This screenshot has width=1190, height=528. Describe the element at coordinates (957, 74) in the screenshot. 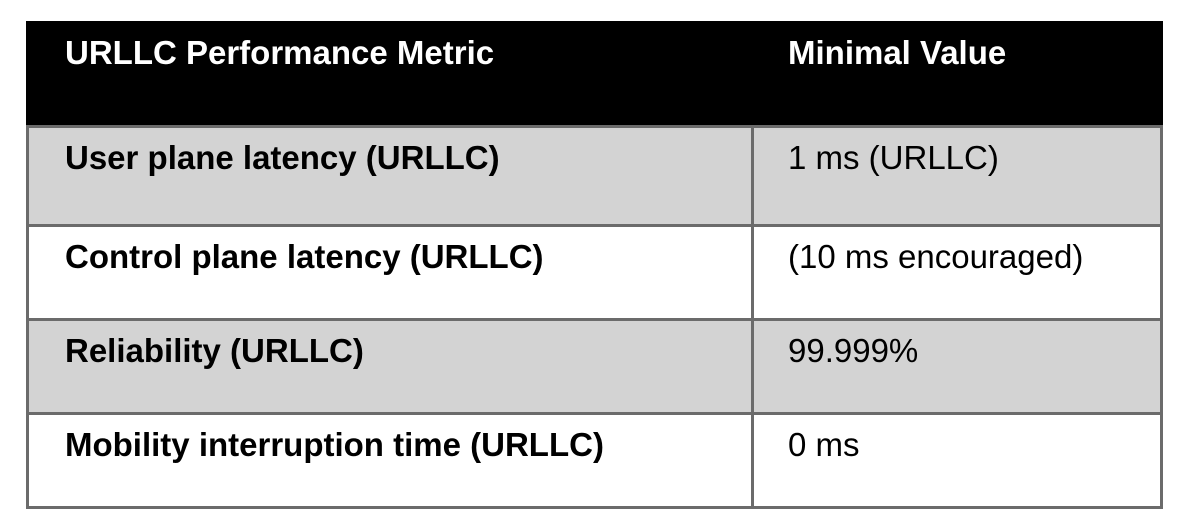

I see `header-minimal-value: Minimal Value` at that location.